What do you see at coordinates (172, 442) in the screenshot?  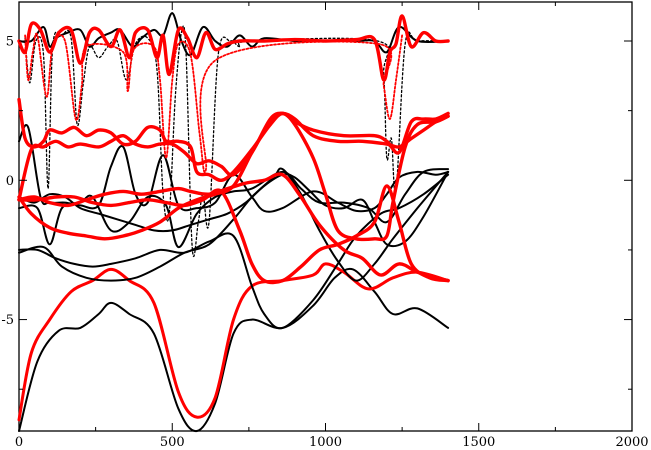 I see `x-tick-label-500: 500` at bounding box center [172, 442].